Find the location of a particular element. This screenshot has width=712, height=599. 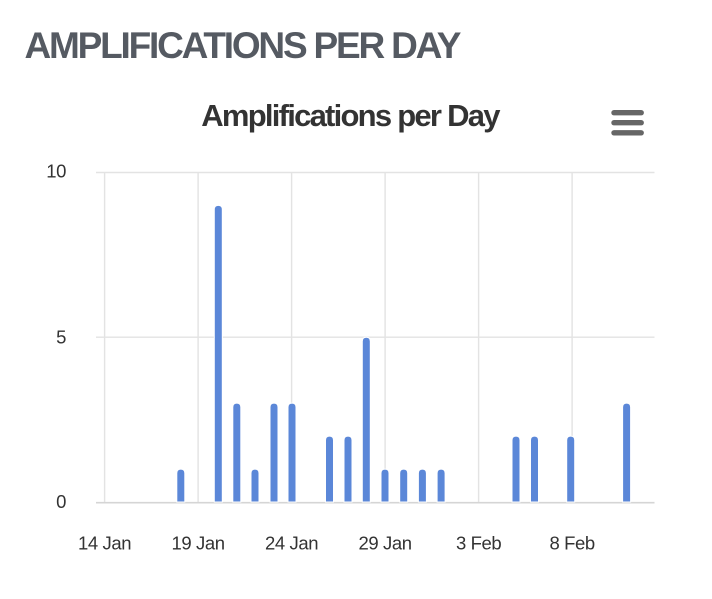

svg-text: 29 Jan is located at coordinates (385, 543).